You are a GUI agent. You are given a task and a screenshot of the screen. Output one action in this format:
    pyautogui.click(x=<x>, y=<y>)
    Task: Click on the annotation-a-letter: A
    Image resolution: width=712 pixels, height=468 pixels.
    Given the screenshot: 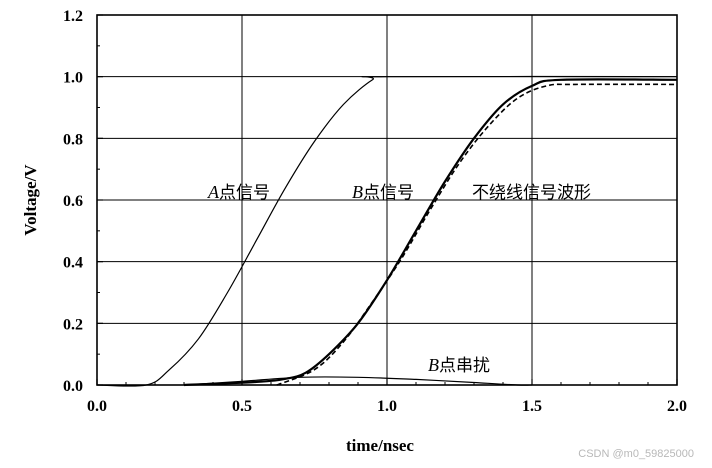 What is the action you would take?
    pyautogui.click(x=213, y=192)
    